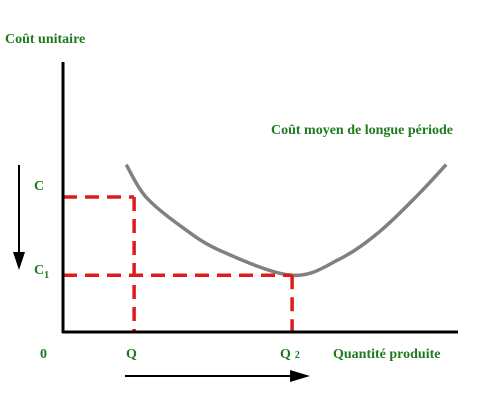  What do you see at coordinates (217, 376) in the screenshot?
I see `right-arrow` at bounding box center [217, 376].